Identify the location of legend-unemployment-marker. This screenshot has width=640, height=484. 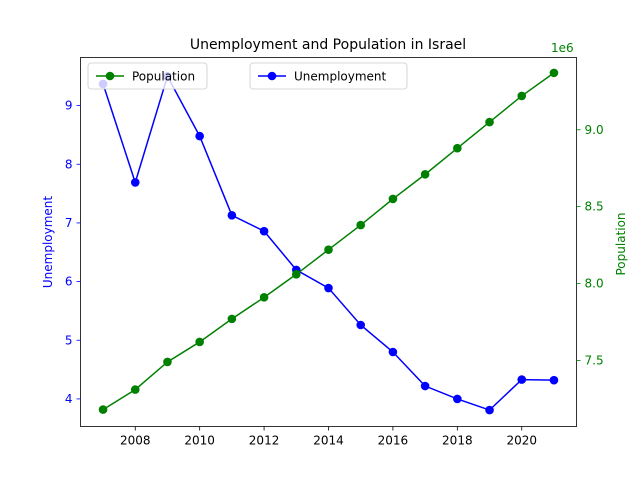
(272, 76).